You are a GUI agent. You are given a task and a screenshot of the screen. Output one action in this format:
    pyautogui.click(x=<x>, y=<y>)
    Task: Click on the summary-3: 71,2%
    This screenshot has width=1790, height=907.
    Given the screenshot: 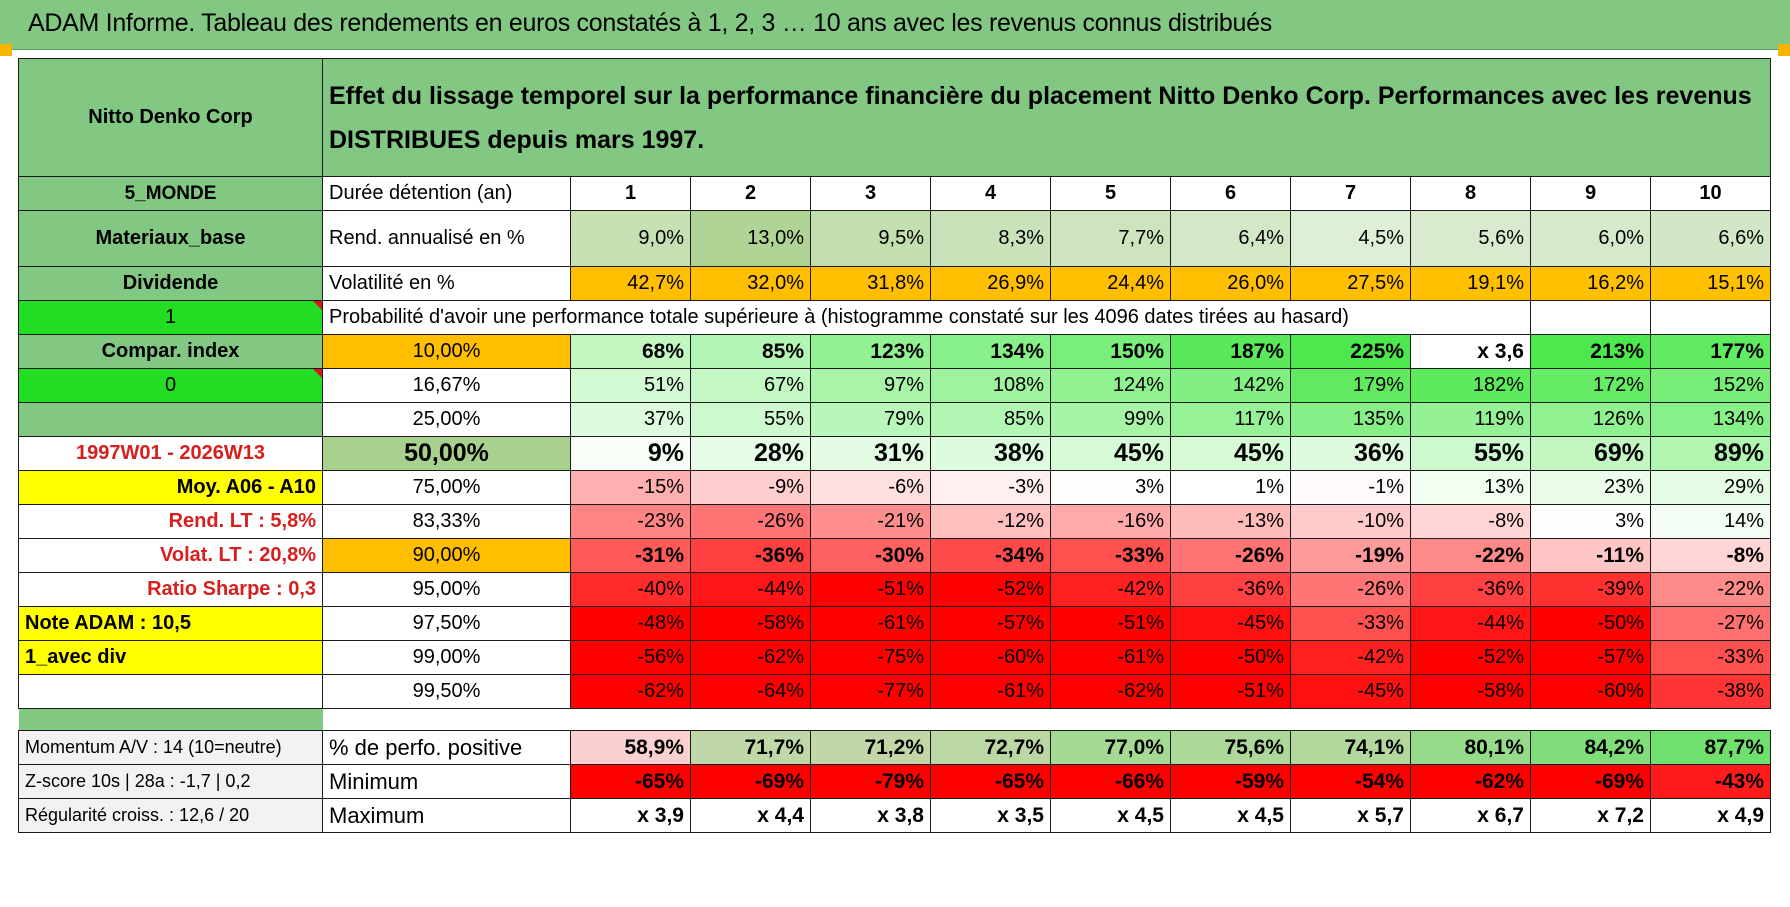 What is the action you would take?
    pyautogui.click(x=870, y=747)
    